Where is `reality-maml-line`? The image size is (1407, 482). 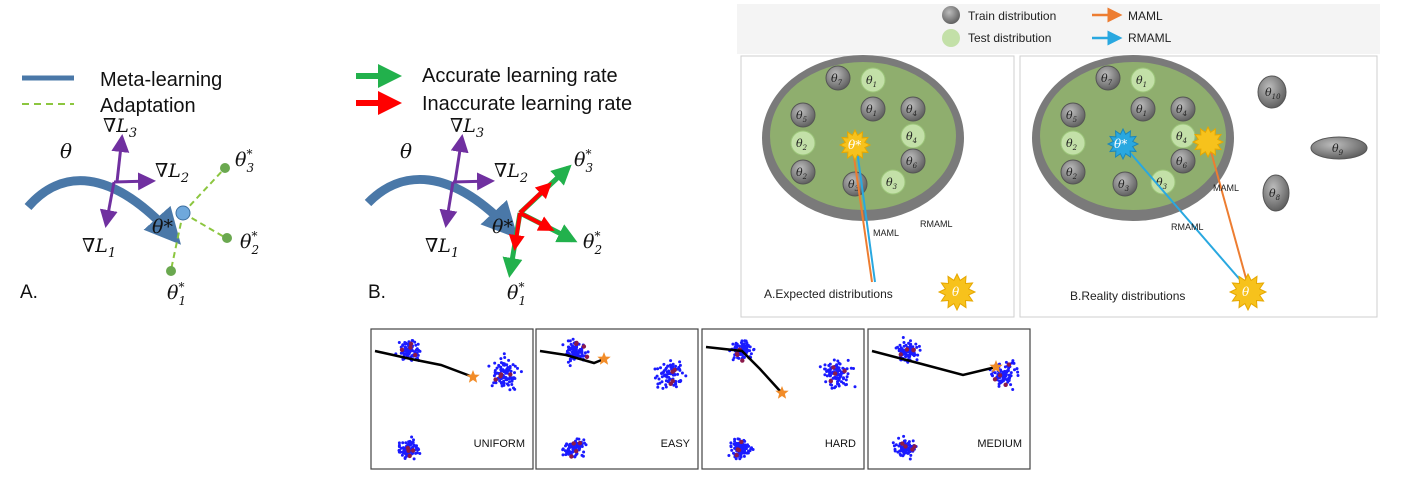 reality-maml-line is located at coordinates (1228, 215).